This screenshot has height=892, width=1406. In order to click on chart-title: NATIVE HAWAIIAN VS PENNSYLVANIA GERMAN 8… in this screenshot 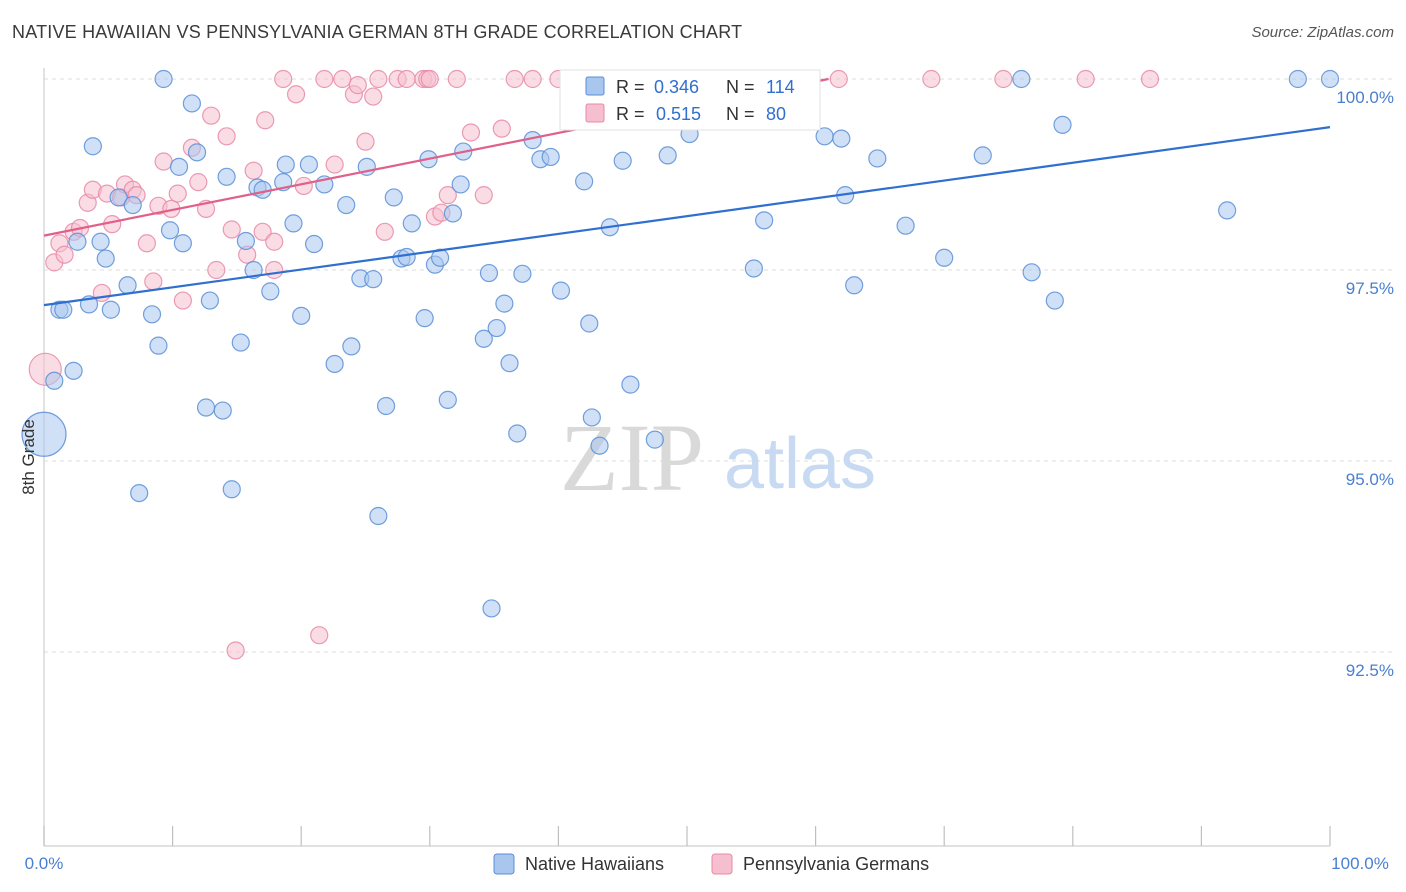, I will do `click(377, 32)`.